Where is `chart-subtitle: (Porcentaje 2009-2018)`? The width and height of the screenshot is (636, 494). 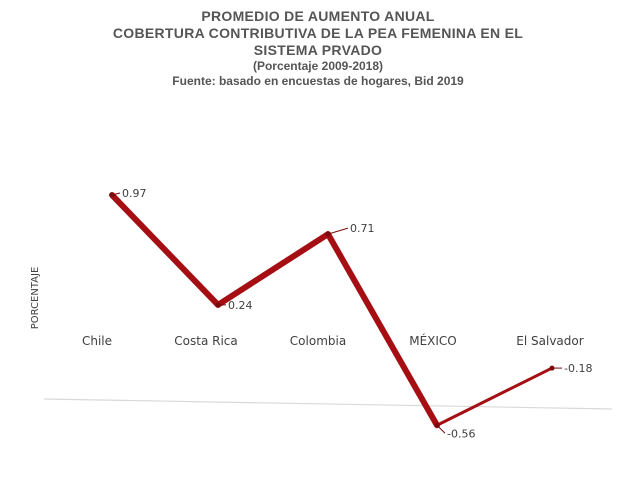
chart-subtitle: (Porcentaje 2009-2018) is located at coordinates (318, 66).